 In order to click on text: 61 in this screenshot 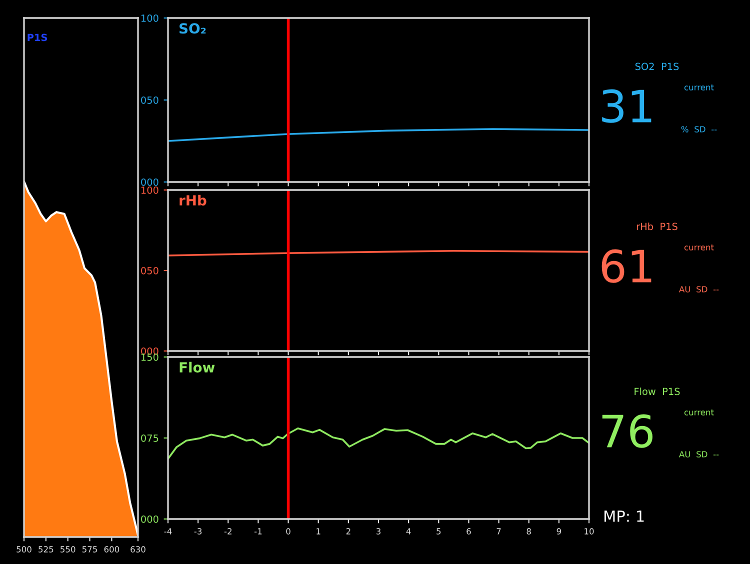, I will do `click(627, 266)`.